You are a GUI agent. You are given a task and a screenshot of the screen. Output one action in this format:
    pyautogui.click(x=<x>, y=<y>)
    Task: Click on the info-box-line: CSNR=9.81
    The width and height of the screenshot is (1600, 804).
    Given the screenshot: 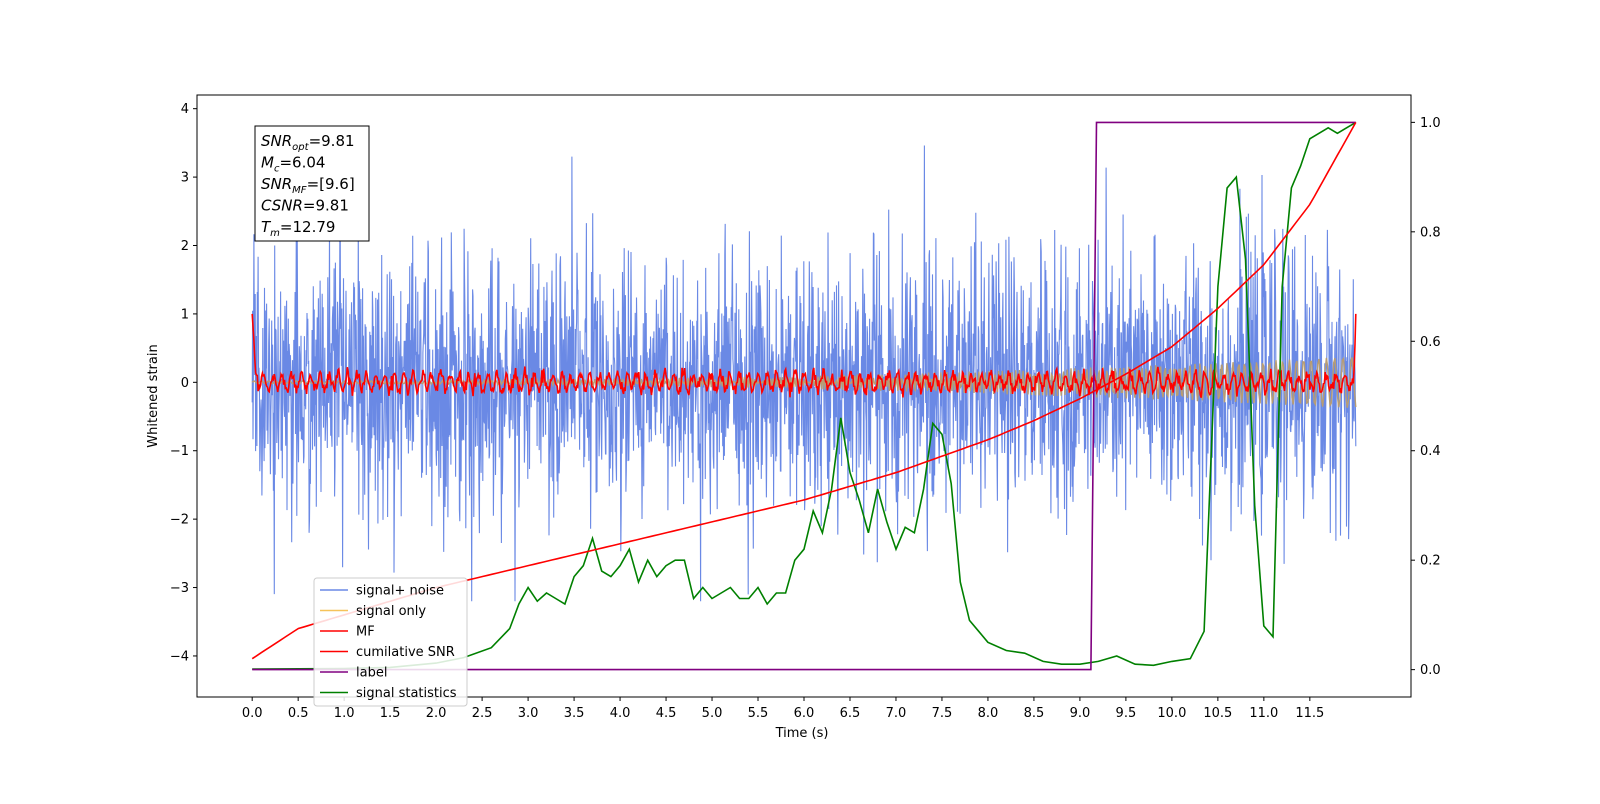 What is the action you would take?
    pyautogui.click(x=305, y=206)
    